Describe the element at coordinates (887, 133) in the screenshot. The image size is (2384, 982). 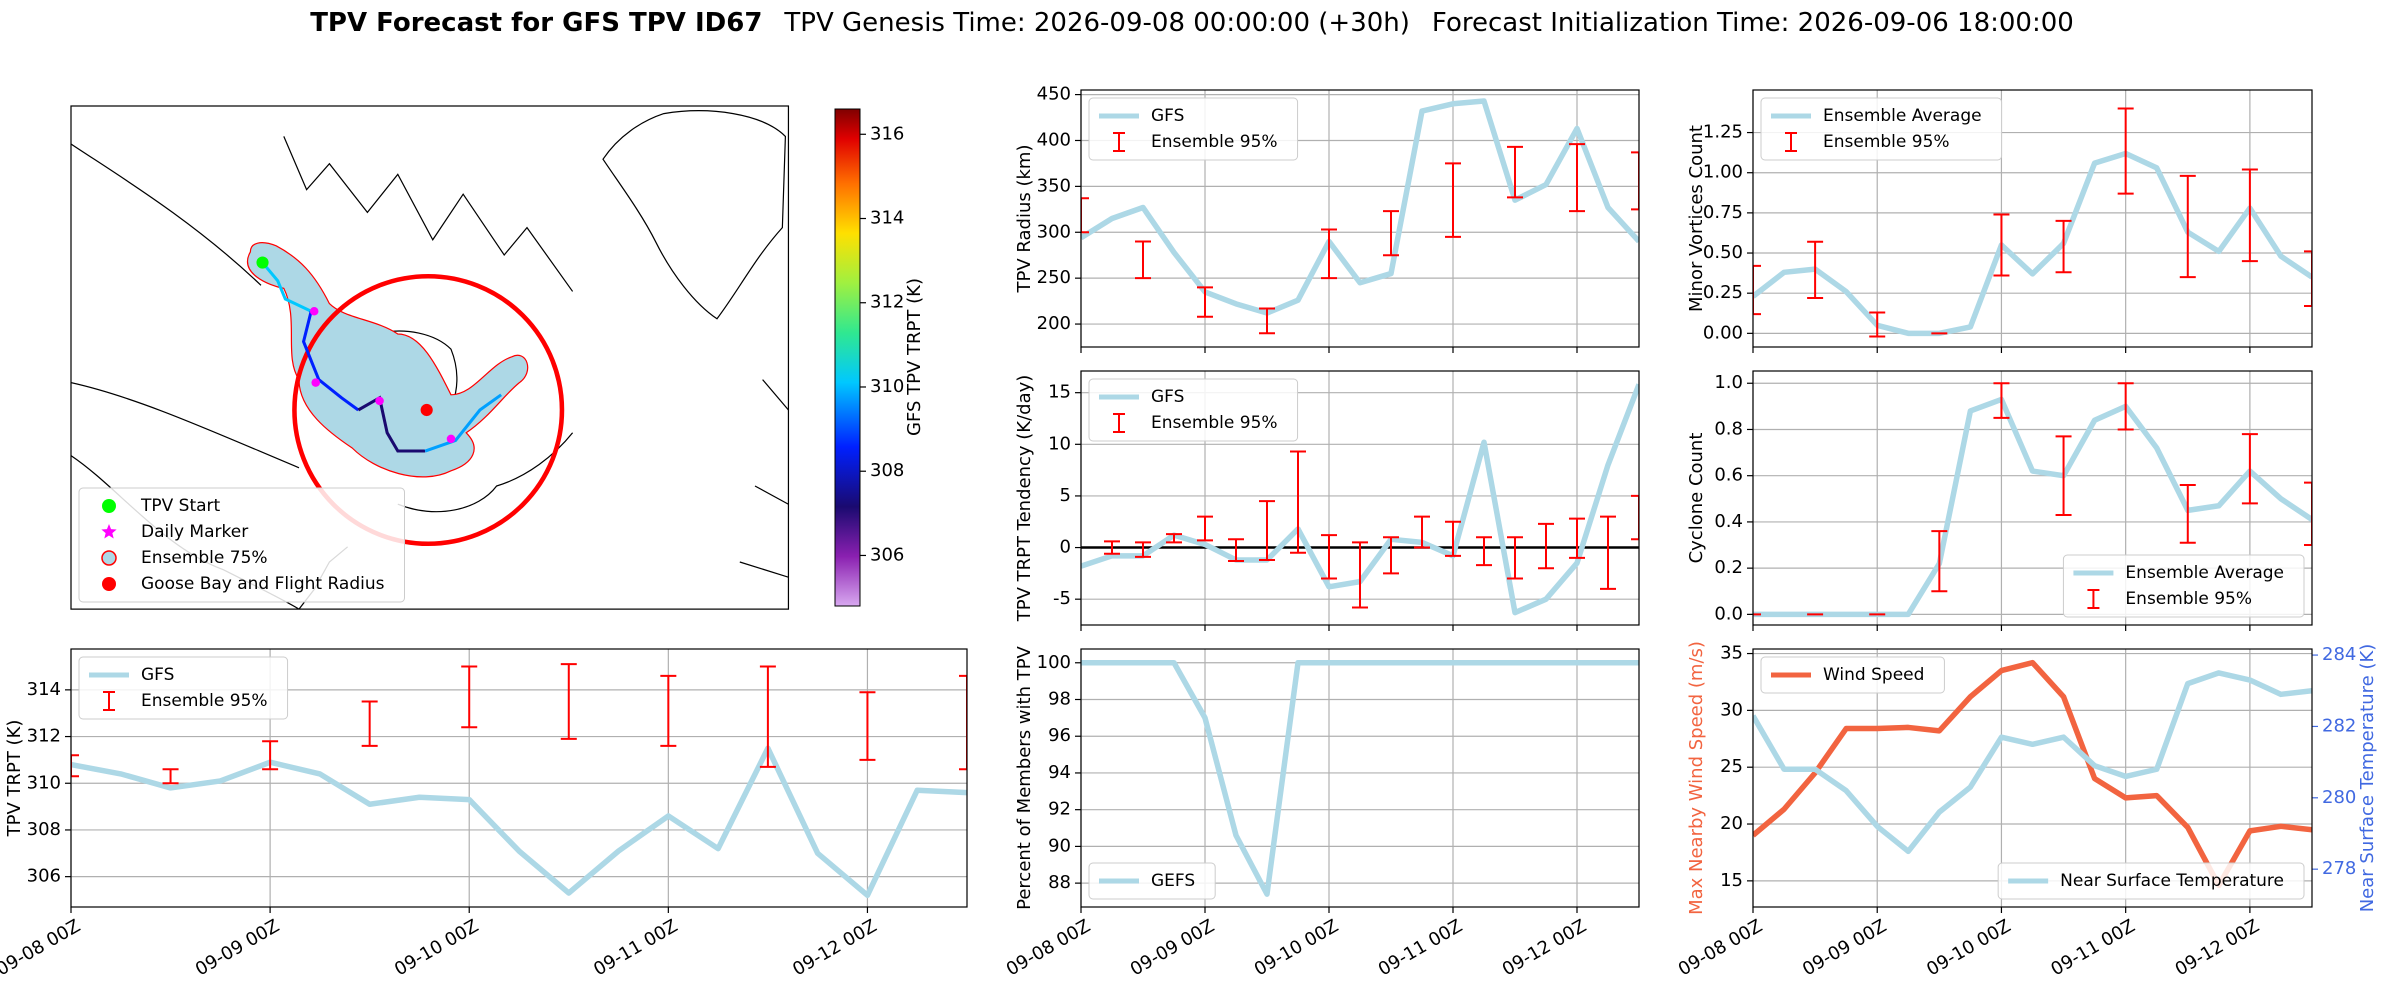
I see `colorbar-tick-label: 316` at that location.